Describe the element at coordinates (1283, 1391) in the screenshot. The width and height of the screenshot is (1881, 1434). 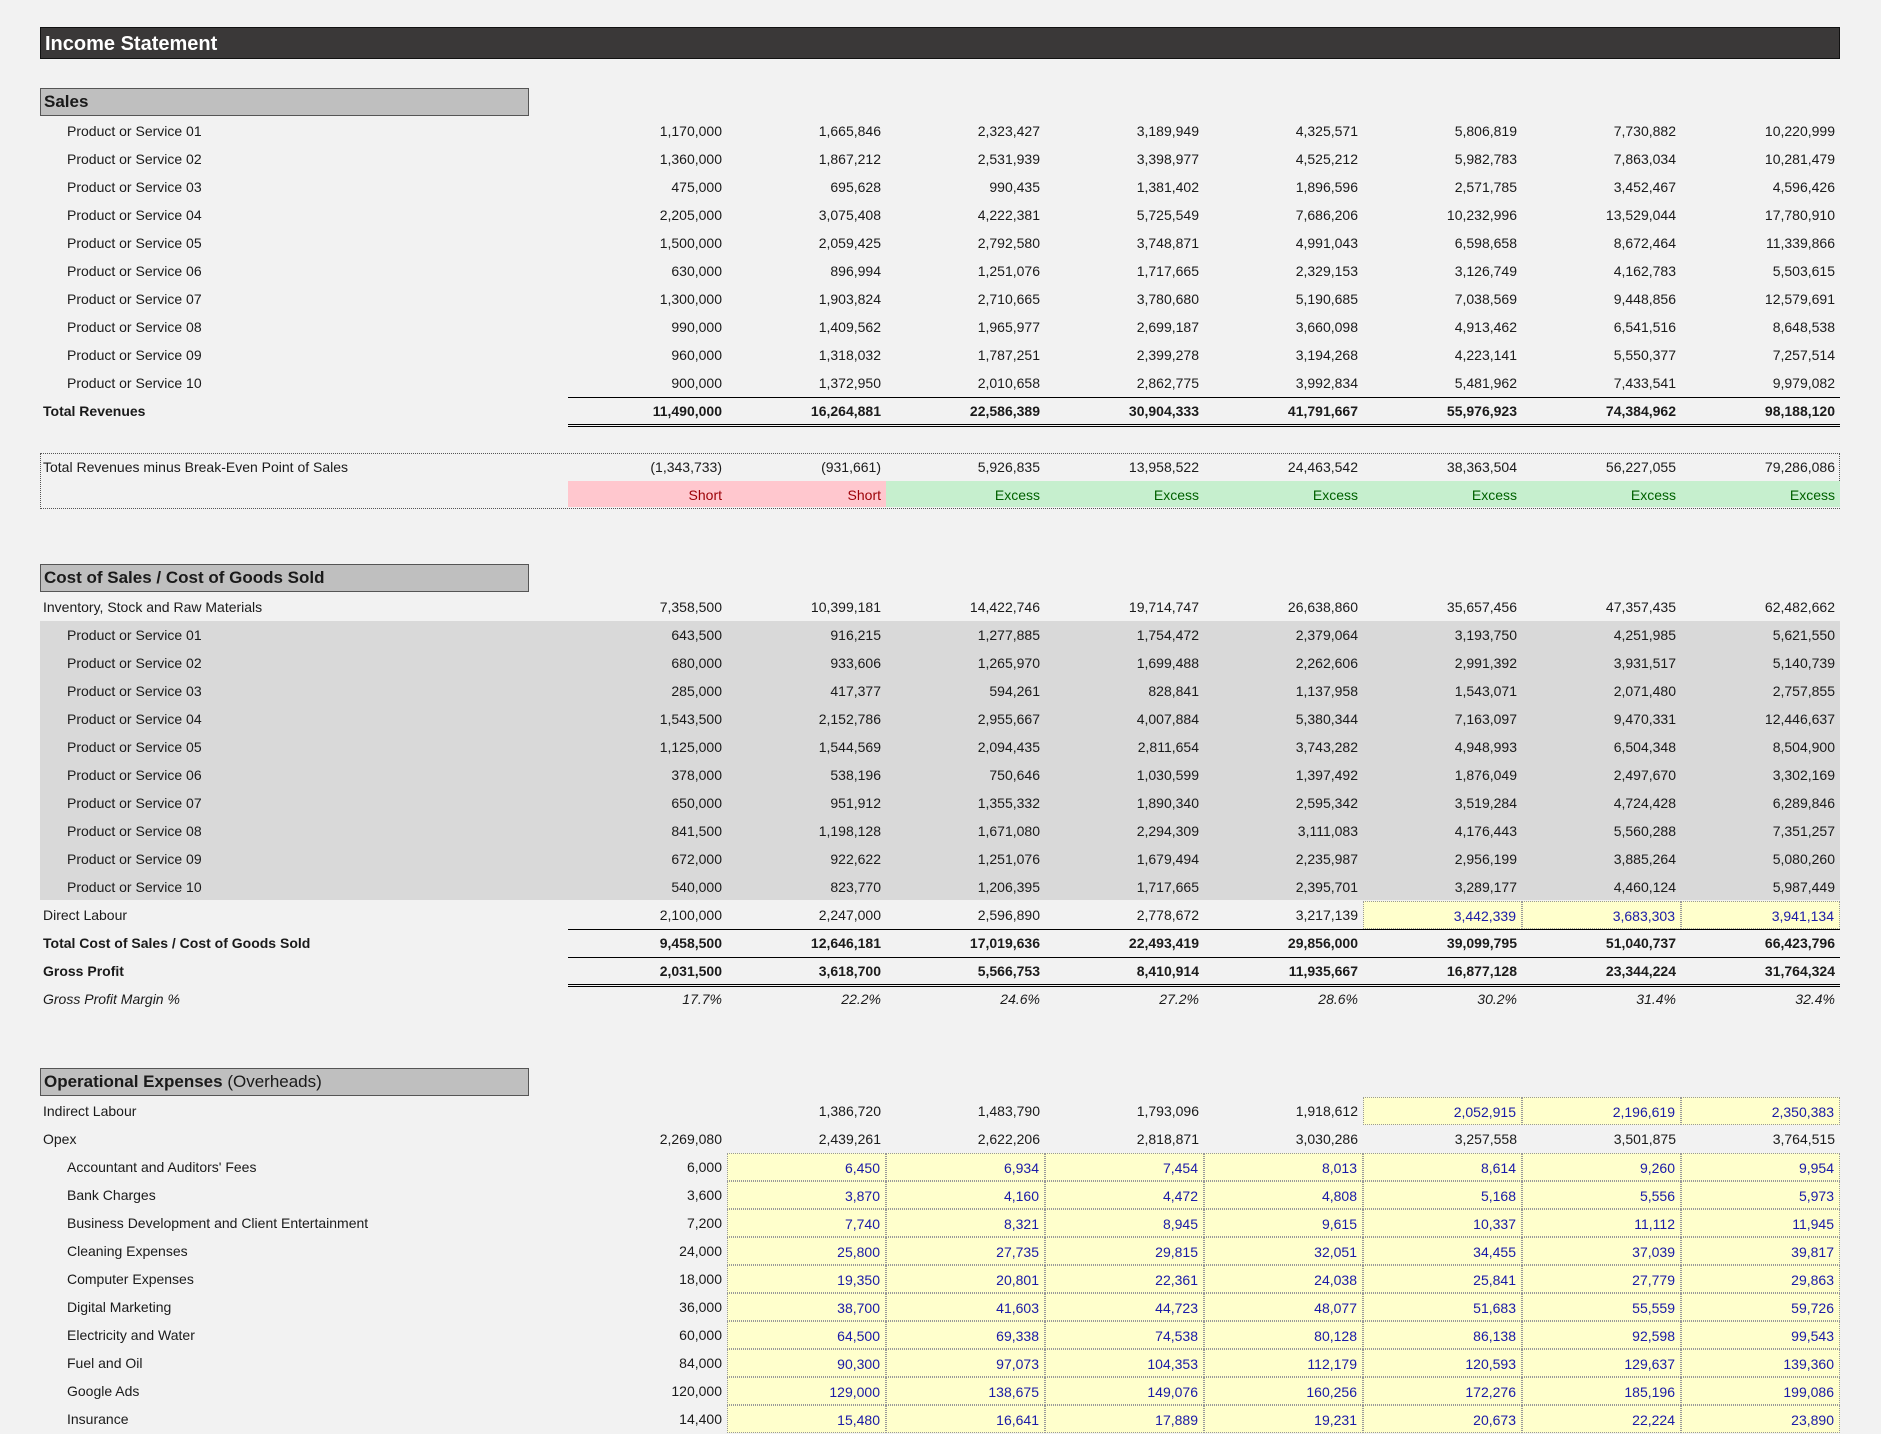
I see `input-cell: 160,256` at that location.